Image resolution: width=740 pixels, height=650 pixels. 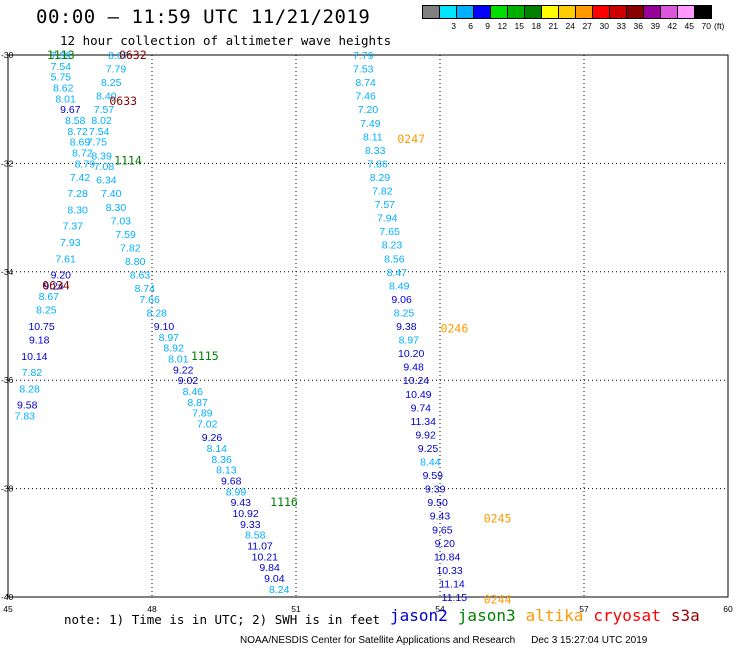 What do you see at coordinates (7, 272) in the screenshot?
I see `lat-tick-label: -34` at bounding box center [7, 272].